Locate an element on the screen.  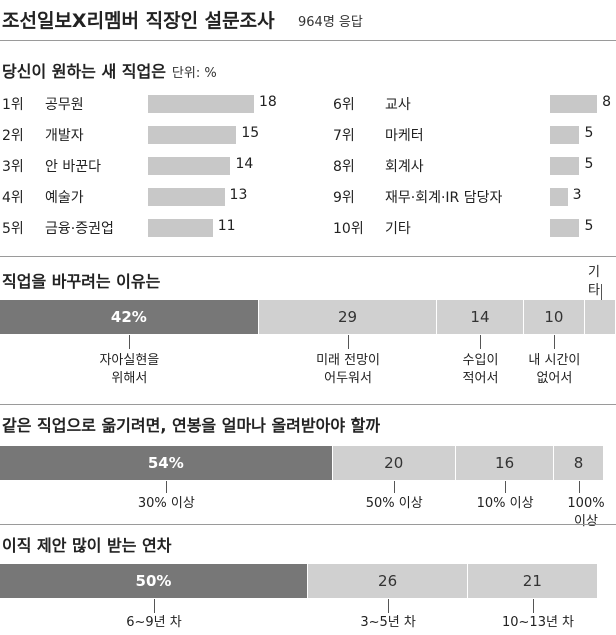
category-label: 10~13년 차 is located at coordinates (538, 622).